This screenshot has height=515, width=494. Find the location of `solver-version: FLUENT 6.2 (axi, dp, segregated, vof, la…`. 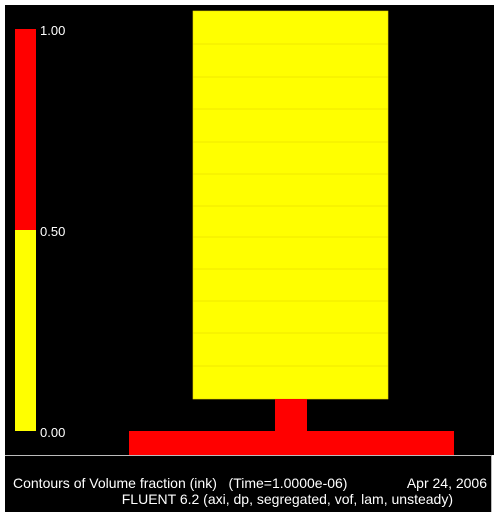

solver-version: FLUENT 6.2 (axi, dp, segregated, vof, la… is located at coordinates (287, 499).